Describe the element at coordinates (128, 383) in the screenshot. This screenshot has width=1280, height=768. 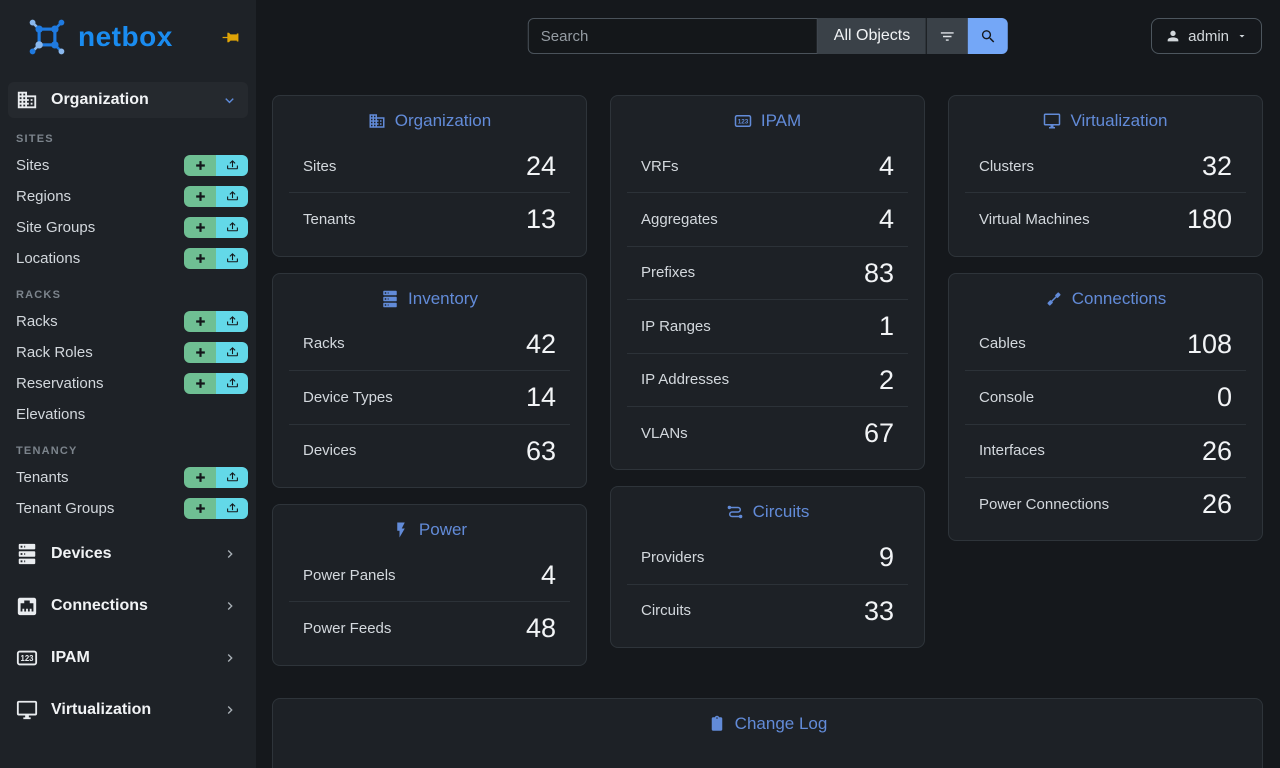
I see `sidebar-item-reservations: Reservations` at that location.